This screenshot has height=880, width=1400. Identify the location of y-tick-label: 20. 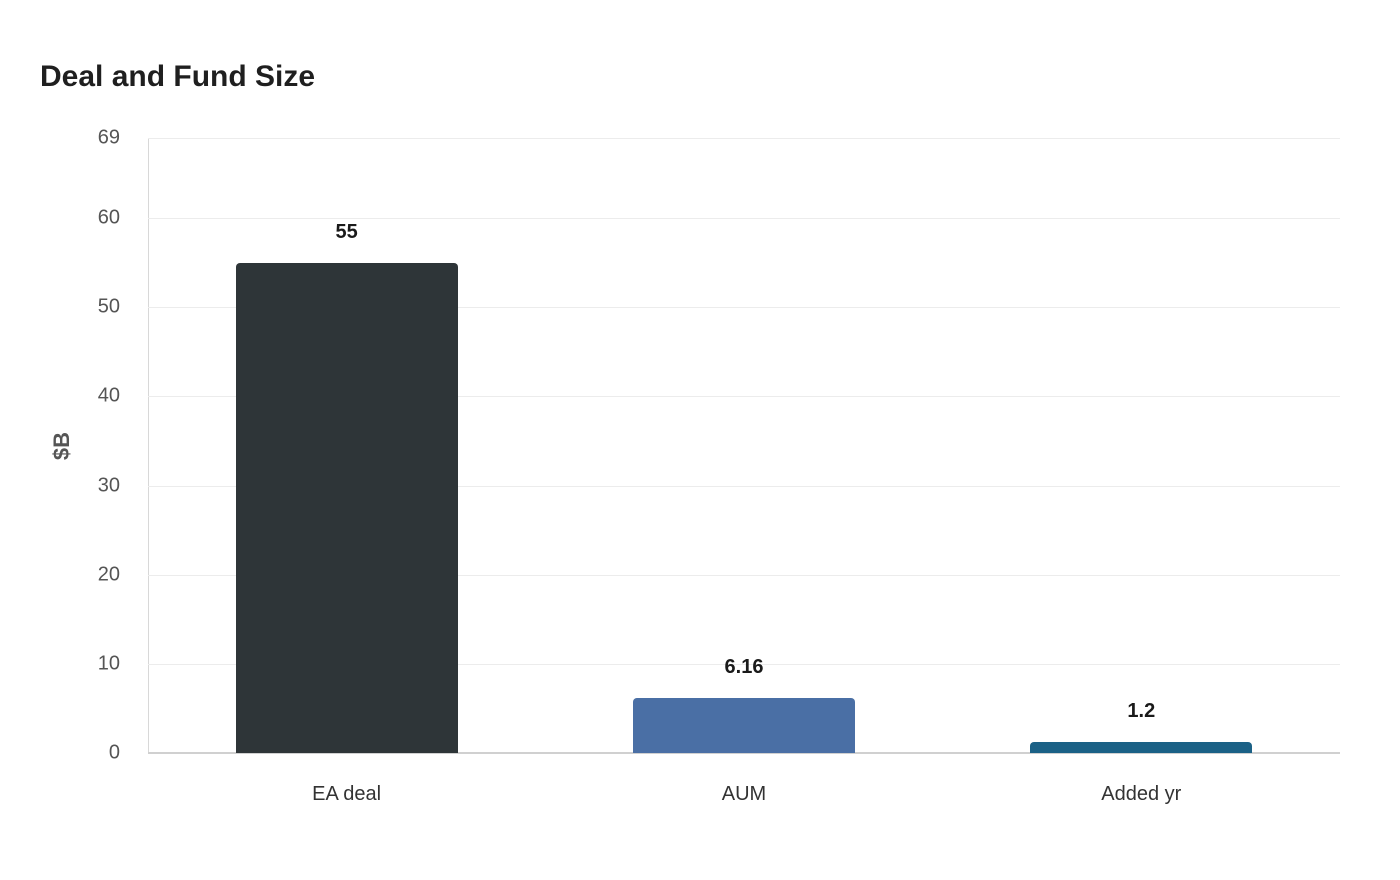
(108, 574).